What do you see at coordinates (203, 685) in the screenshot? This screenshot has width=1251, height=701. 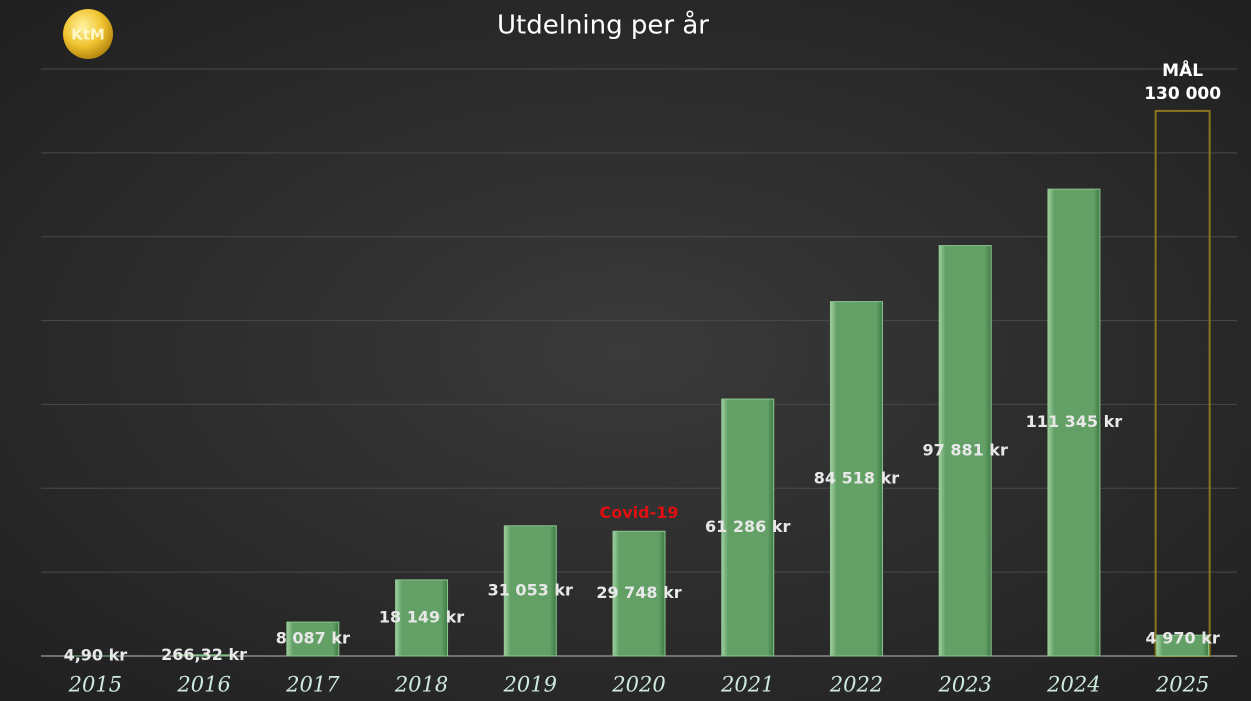 I see `x-tick-label: 2016` at bounding box center [203, 685].